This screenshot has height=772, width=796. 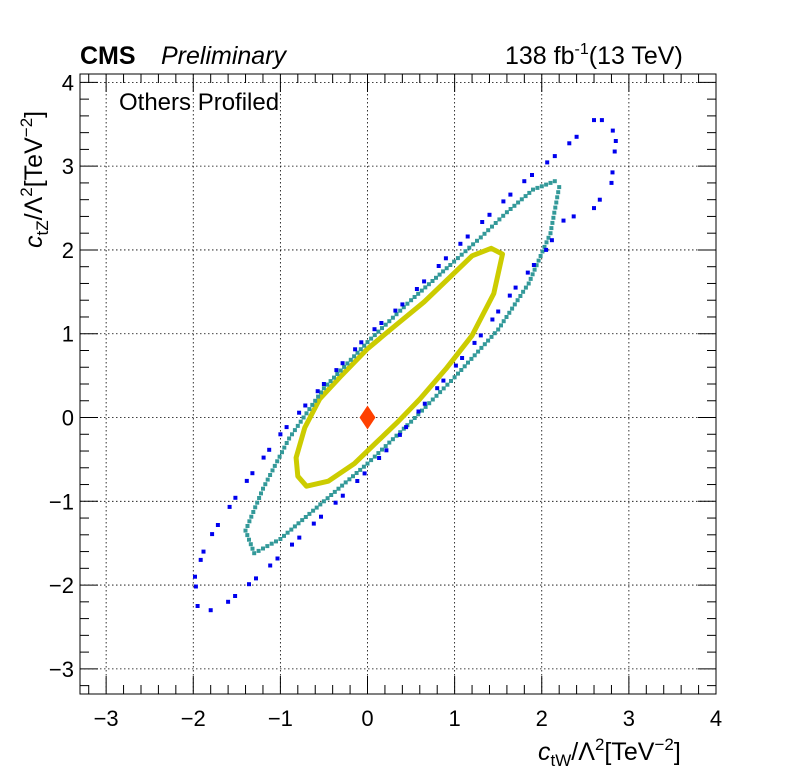 I want to click on y-axis-title: ctZ/Λ2[TeV−2], so click(x=34, y=179).